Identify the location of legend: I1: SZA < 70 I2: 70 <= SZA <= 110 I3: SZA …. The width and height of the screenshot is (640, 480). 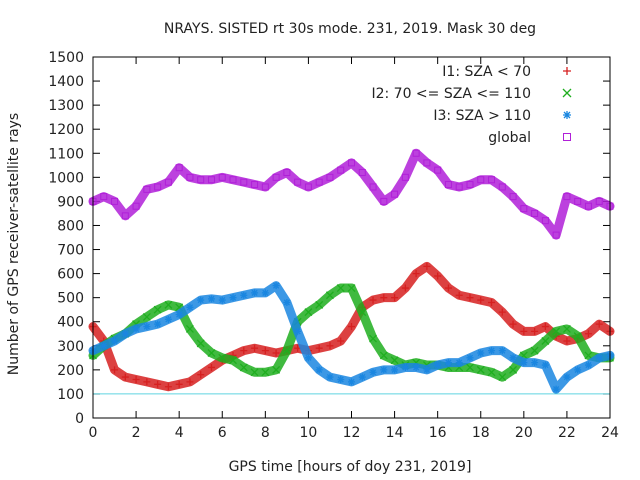
(471, 105).